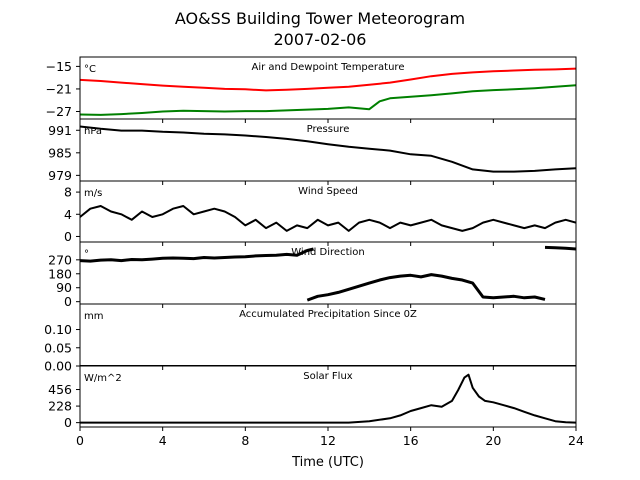 The width and height of the screenshot is (640, 480). What do you see at coordinates (493, 440) in the screenshot?
I see `x-tick-label: 20` at bounding box center [493, 440].